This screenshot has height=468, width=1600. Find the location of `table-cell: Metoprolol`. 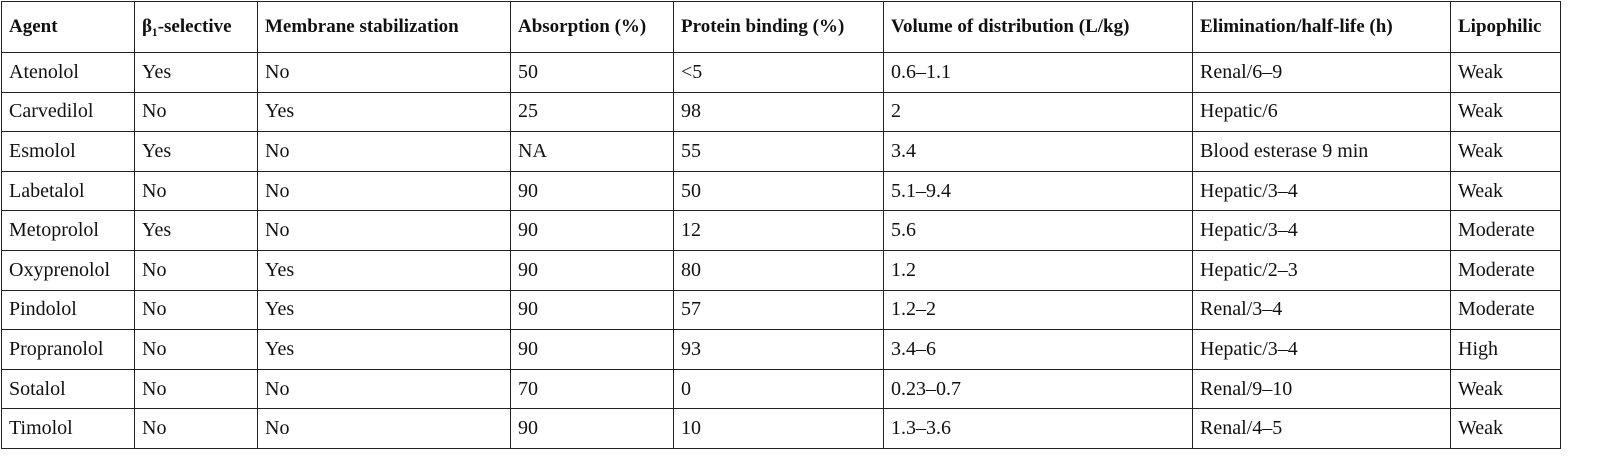

table-cell: Metoprolol is located at coordinates (68, 230).